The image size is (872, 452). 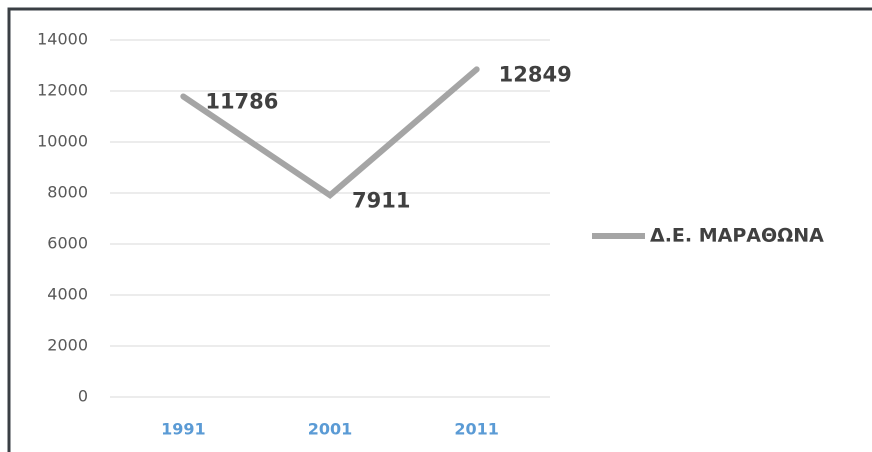 What do you see at coordinates (476, 429) in the screenshot?
I see `x-tick-label: 2011` at bounding box center [476, 429].